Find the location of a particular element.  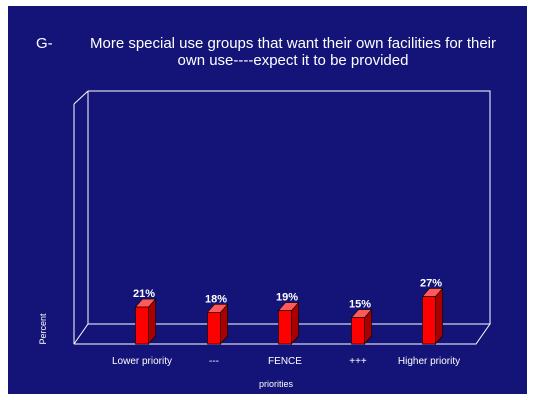

bar-side is located at coordinates (439, 316).